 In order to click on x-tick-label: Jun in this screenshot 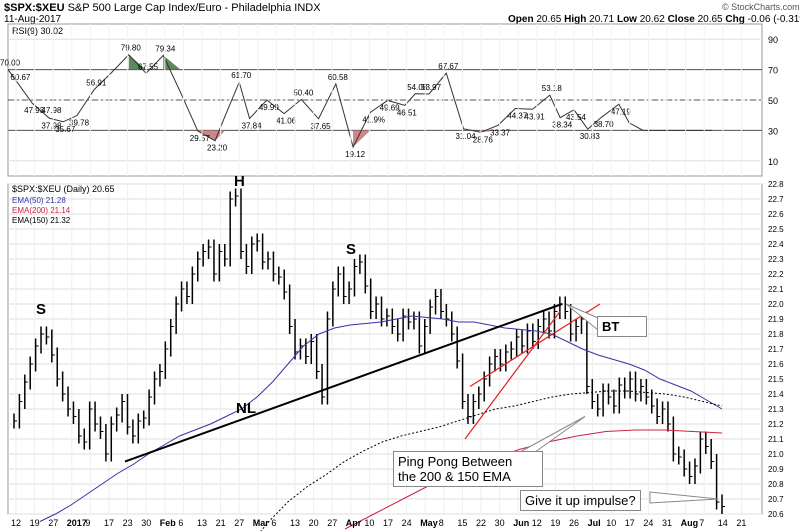, I will do `click(521, 523)`.